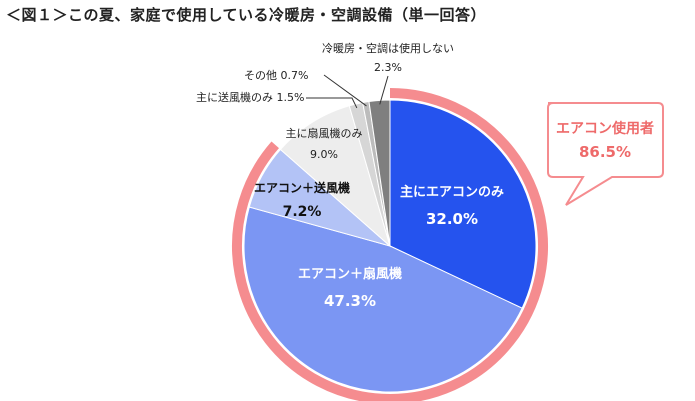 Image resolution: width=695 pixels, height=401 pixels. I want to click on slice-value-1: 32.0%, so click(452, 219).